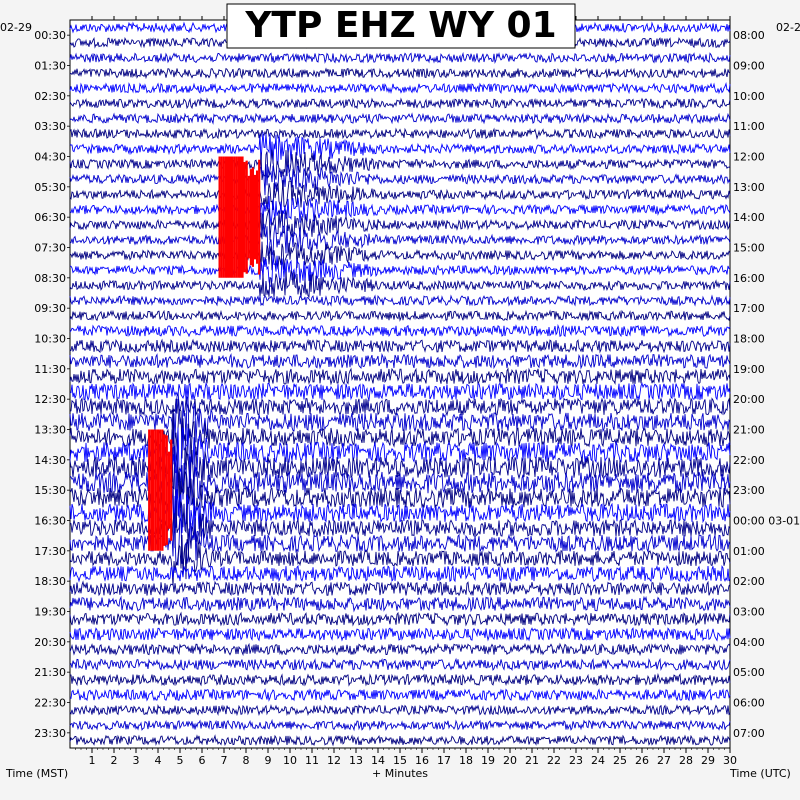  I want to click on left-time-label: 18:30, so click(50, 581).